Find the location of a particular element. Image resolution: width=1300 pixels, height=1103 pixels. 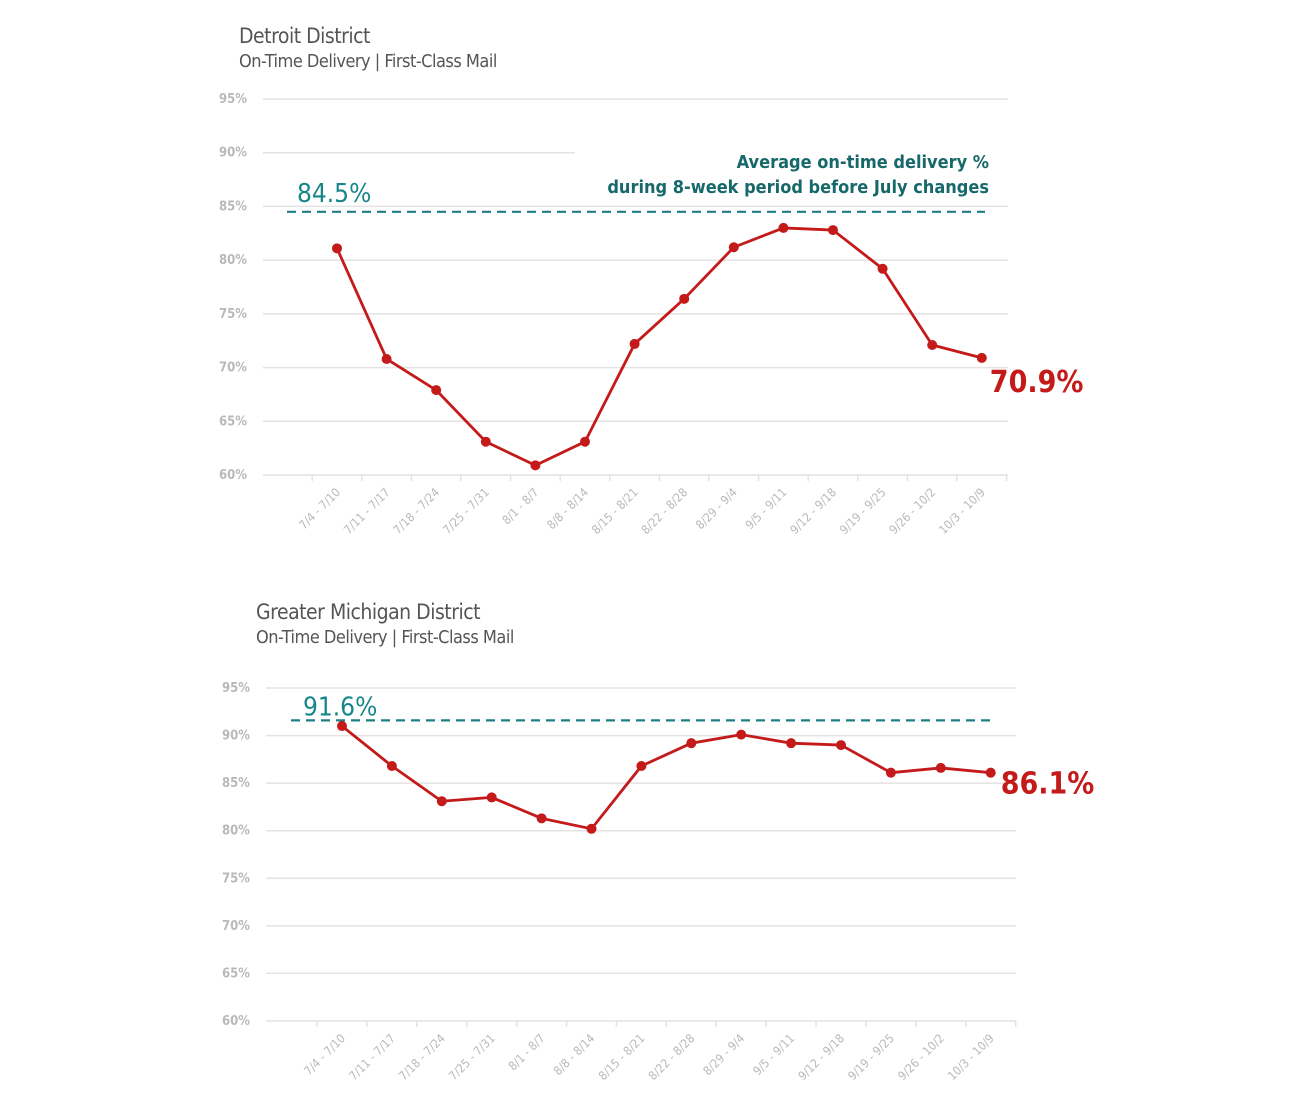

average-note-line-1: Average on-time delivery % is located at coordinates (863, 162).